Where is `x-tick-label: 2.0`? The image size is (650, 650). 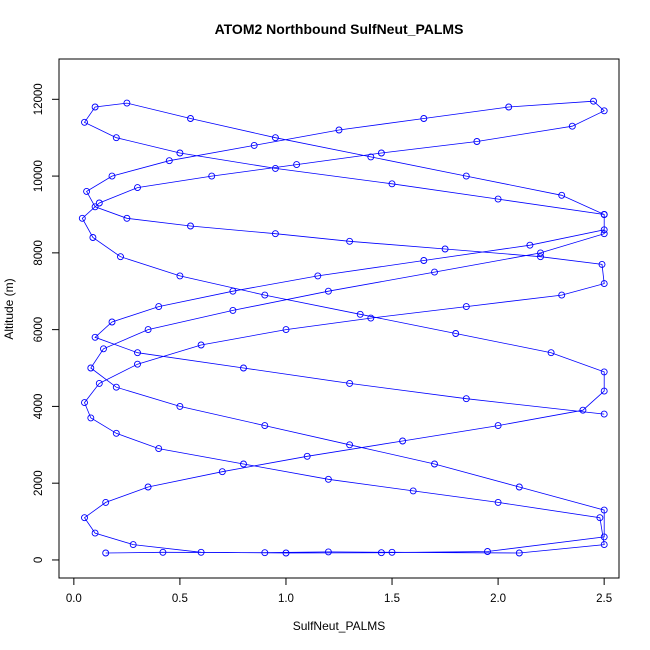 x-tick-label: 2.0 is located at coordinates (498, 599).